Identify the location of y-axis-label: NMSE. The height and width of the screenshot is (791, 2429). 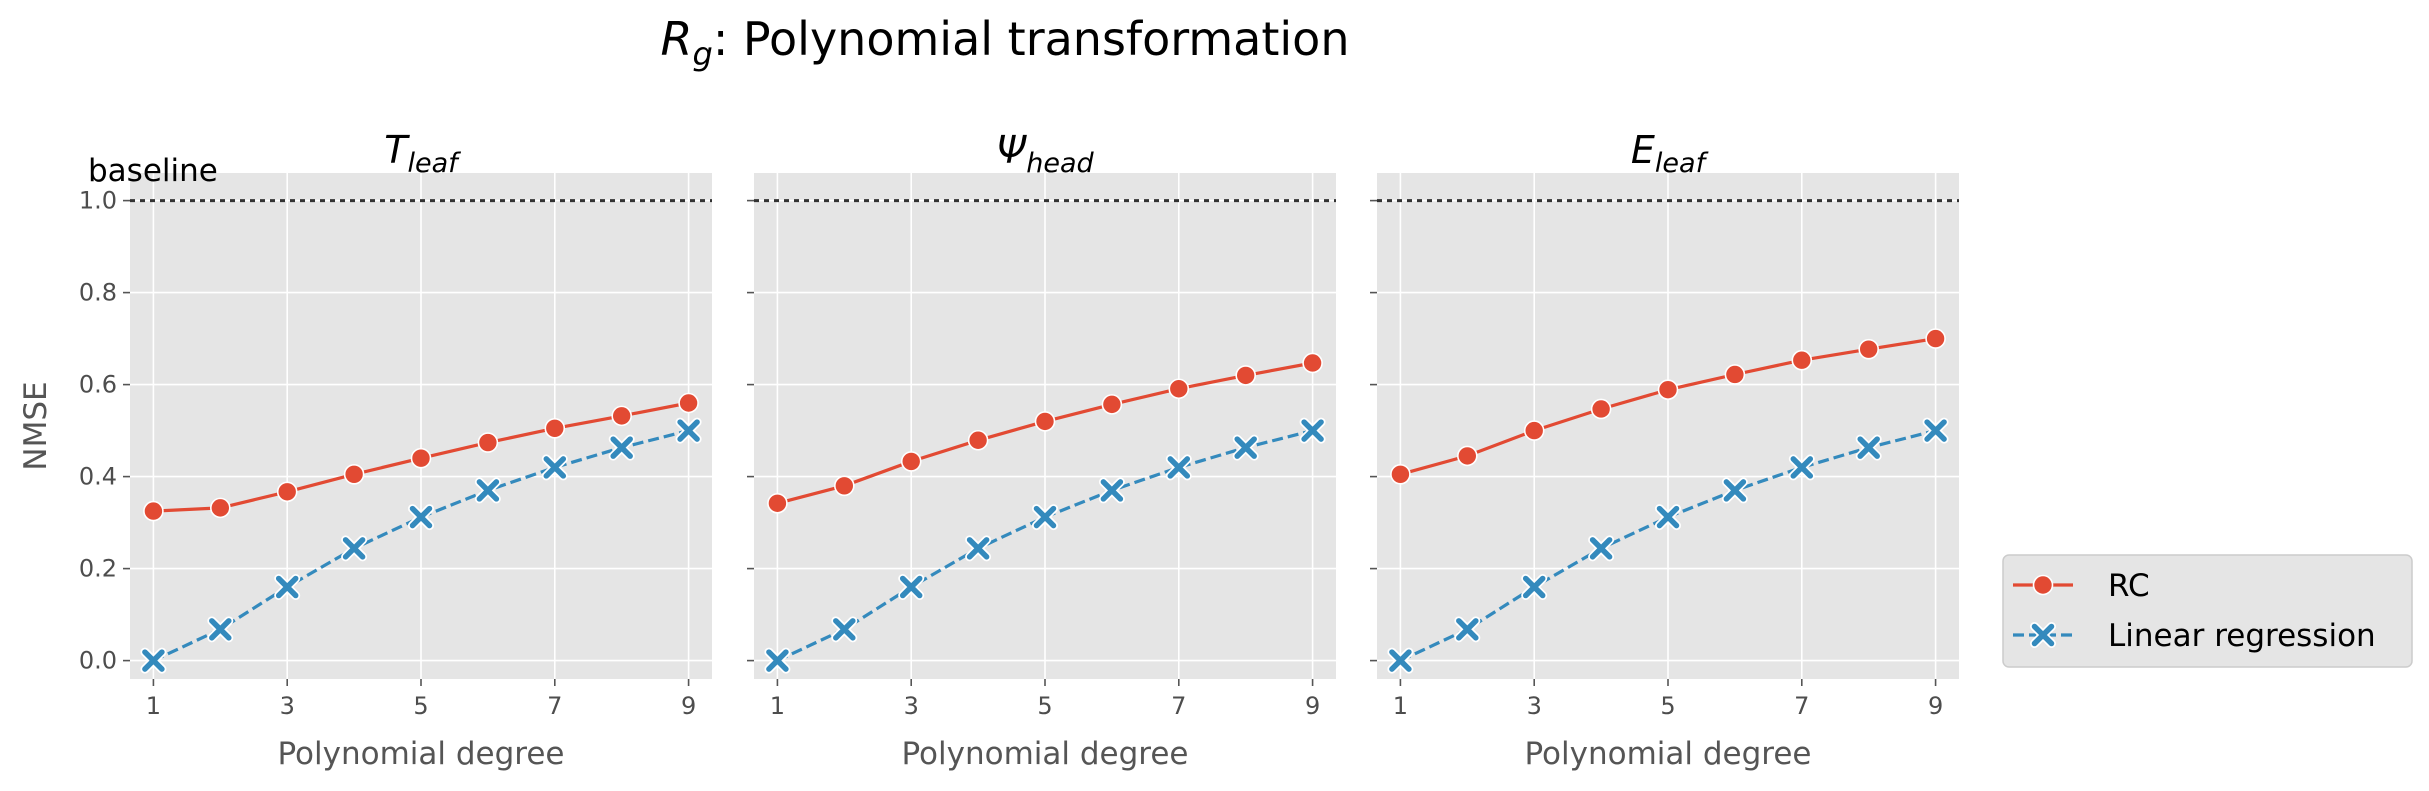
(36, 425).